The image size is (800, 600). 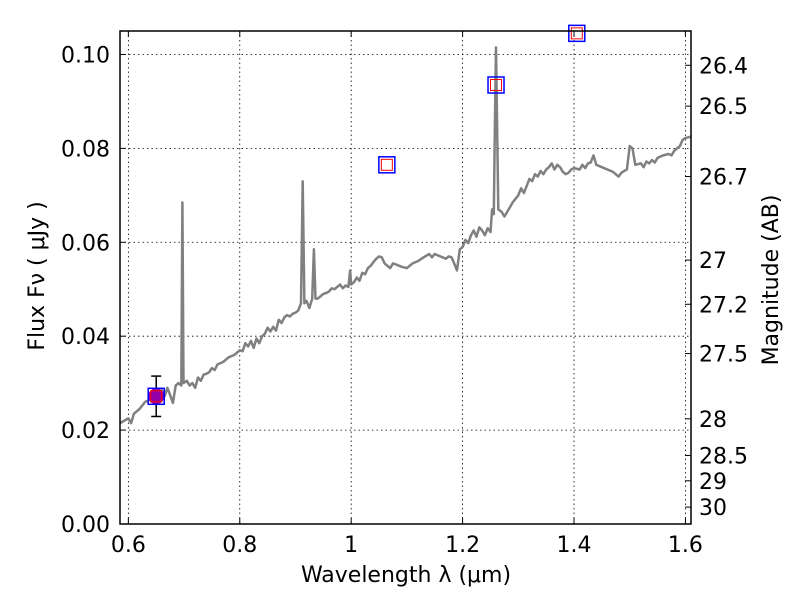 I want to click on x-axis-label: Wavelength λ (μm), so click(x=406, y=575).